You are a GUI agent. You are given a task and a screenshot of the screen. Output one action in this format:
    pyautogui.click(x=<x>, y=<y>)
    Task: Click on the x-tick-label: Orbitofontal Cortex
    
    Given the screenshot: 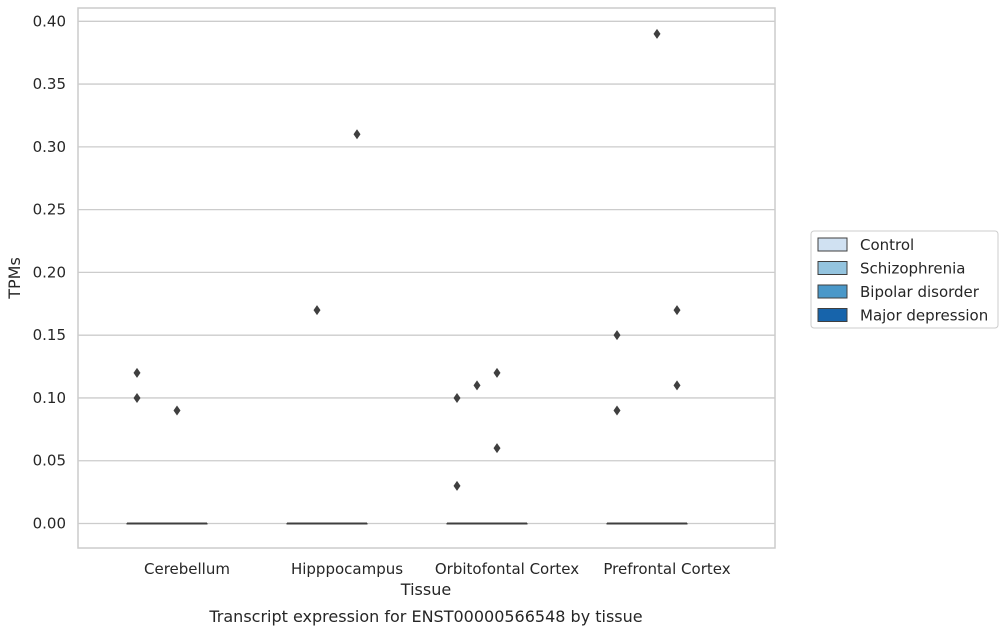 What is the action you would take?
    pyautogui.click(x=507, y=569)
    